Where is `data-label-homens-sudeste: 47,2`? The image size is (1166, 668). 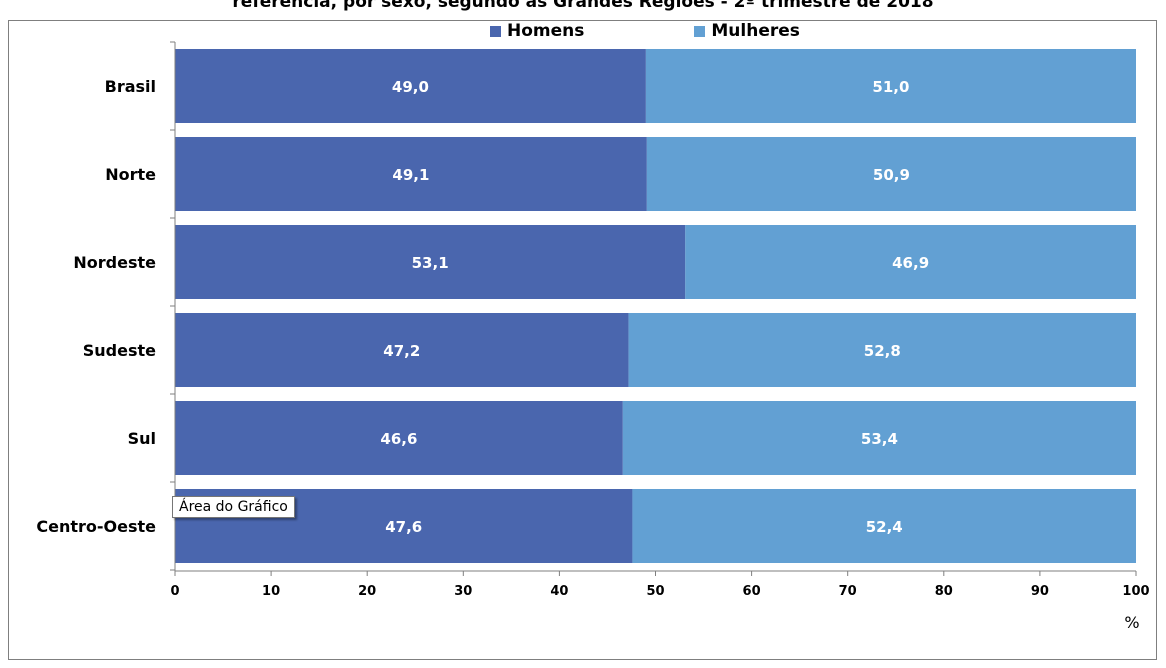 data-label-homens-sudeste: 47,2 is located at coordinates (401, 351).